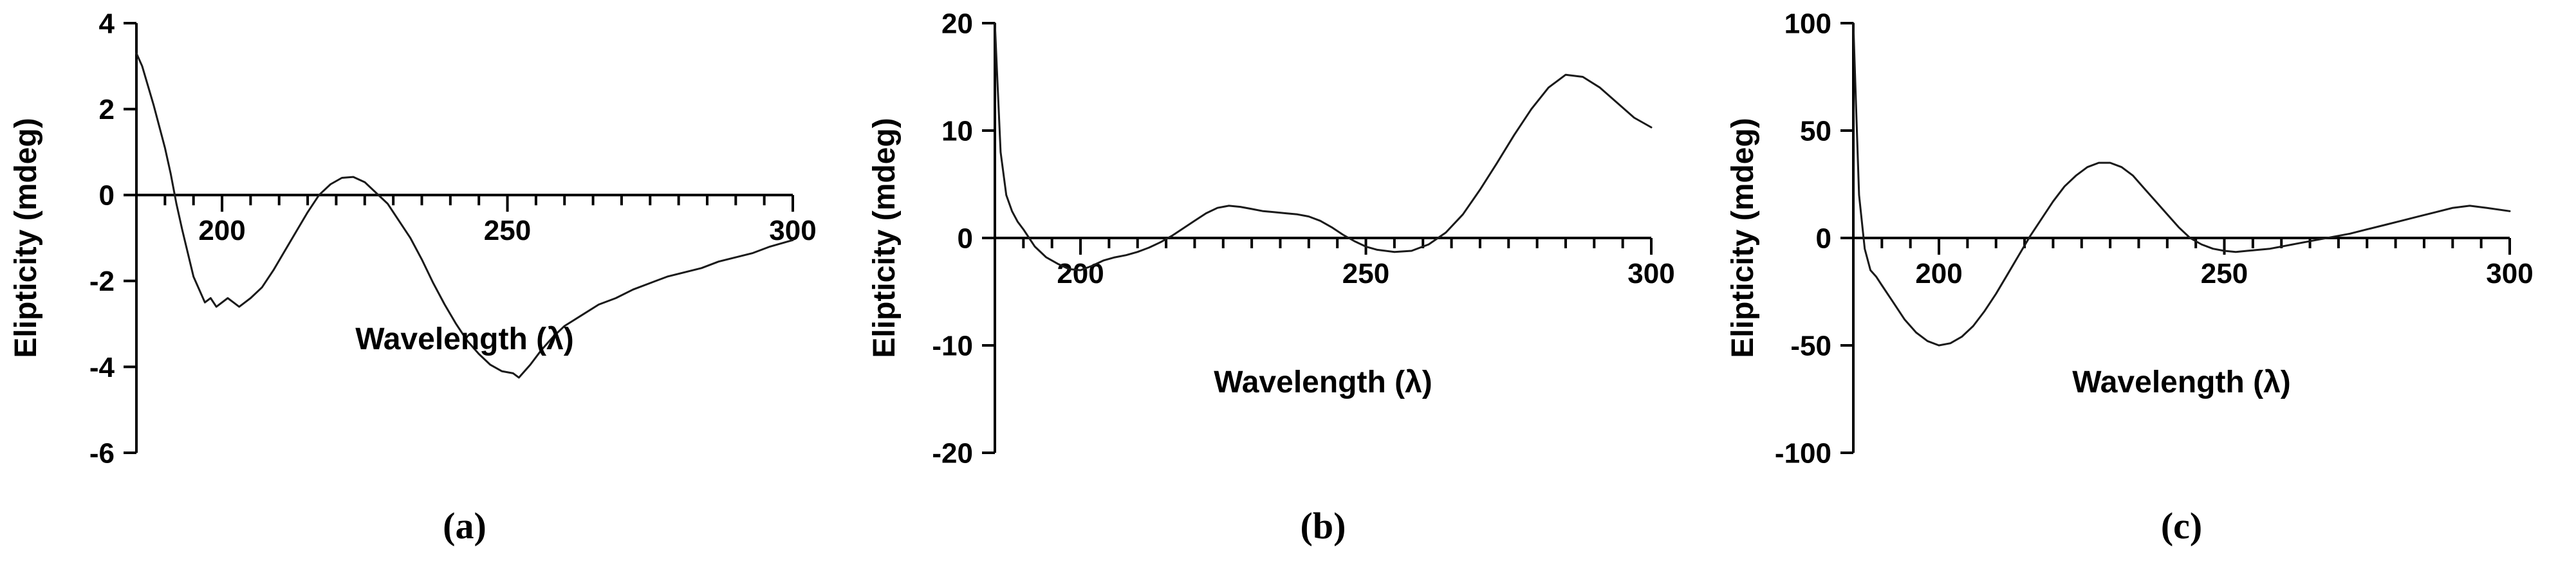 This screenshot has width=2576, height=575. I want to click on y-tick-label: -20, so click(953, 453).